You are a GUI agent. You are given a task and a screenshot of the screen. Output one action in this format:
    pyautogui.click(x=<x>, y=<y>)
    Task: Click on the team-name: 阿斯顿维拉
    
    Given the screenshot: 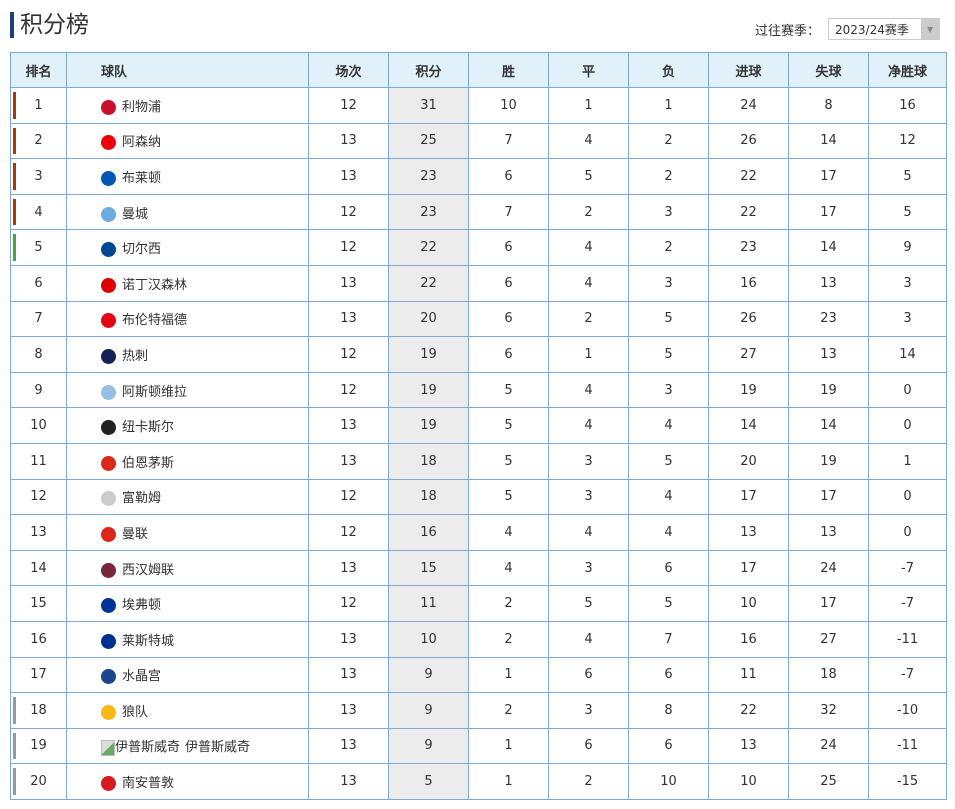 What is the action you would take?
    pyautogui.click(x=155, y=392)
    